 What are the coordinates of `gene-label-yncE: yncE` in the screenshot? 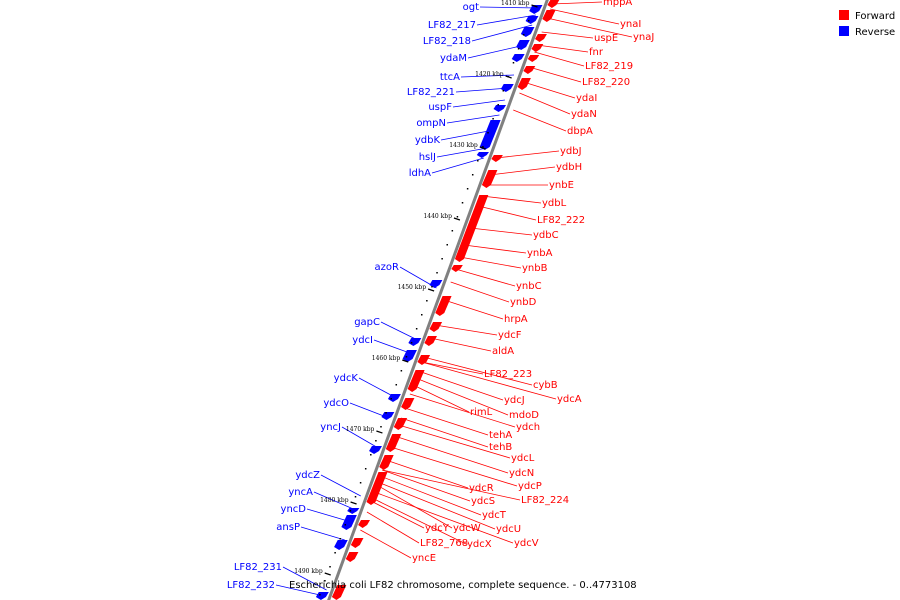 It's located at (424, 558).